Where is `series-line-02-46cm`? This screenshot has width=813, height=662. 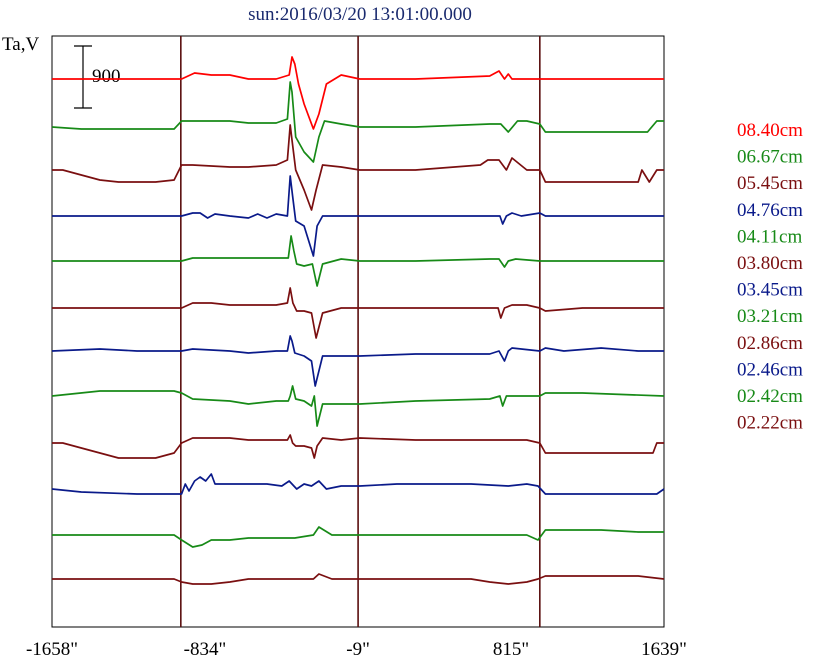
series-line-02-46cm is located at coordinates (358, 484).